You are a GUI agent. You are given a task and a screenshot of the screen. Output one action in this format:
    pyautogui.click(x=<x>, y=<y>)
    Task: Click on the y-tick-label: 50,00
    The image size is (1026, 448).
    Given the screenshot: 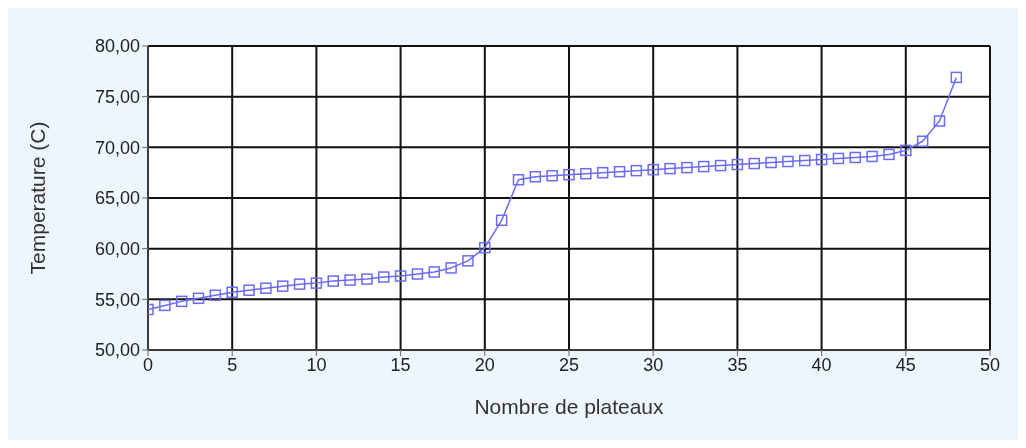 What is the action you would take?
    pyautogui.click(x=117, y=350)
    